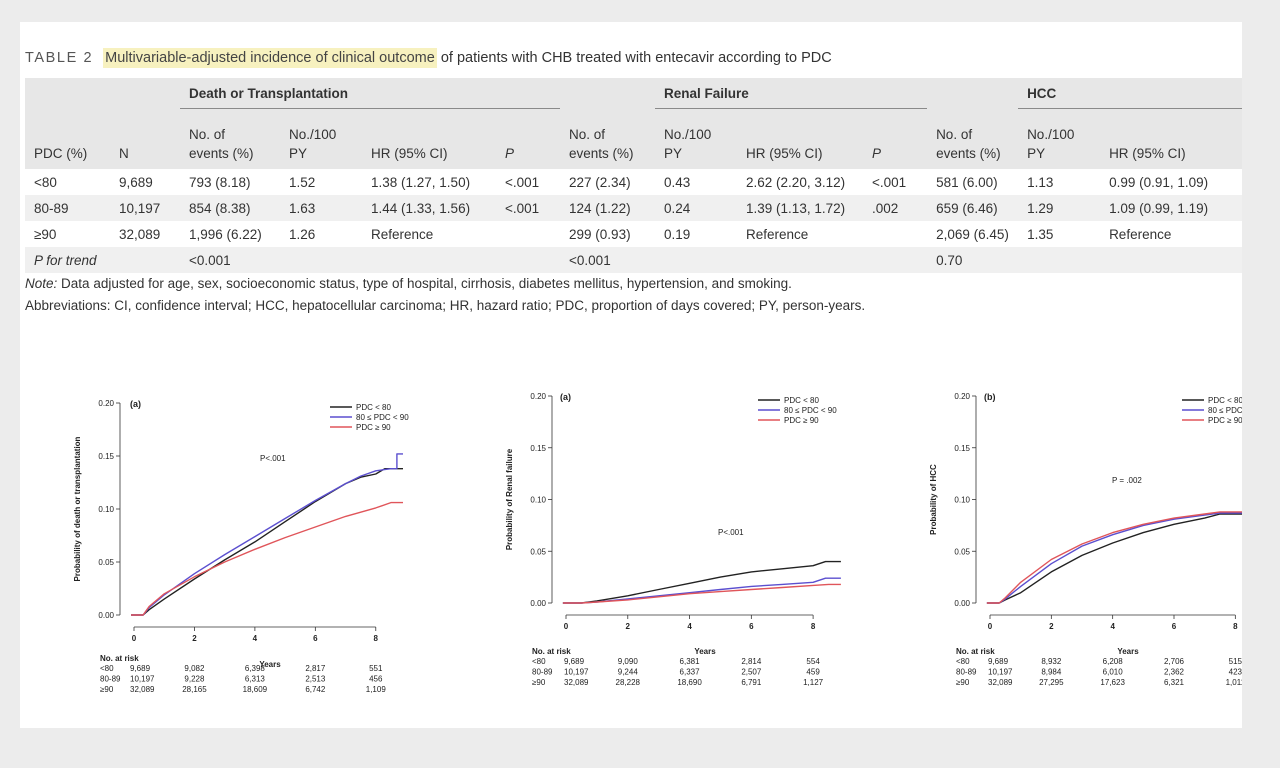  Describe the element at coordinates (230, 138) in the screenshot. I see `col-death-events: No. of events (%)` at that location.